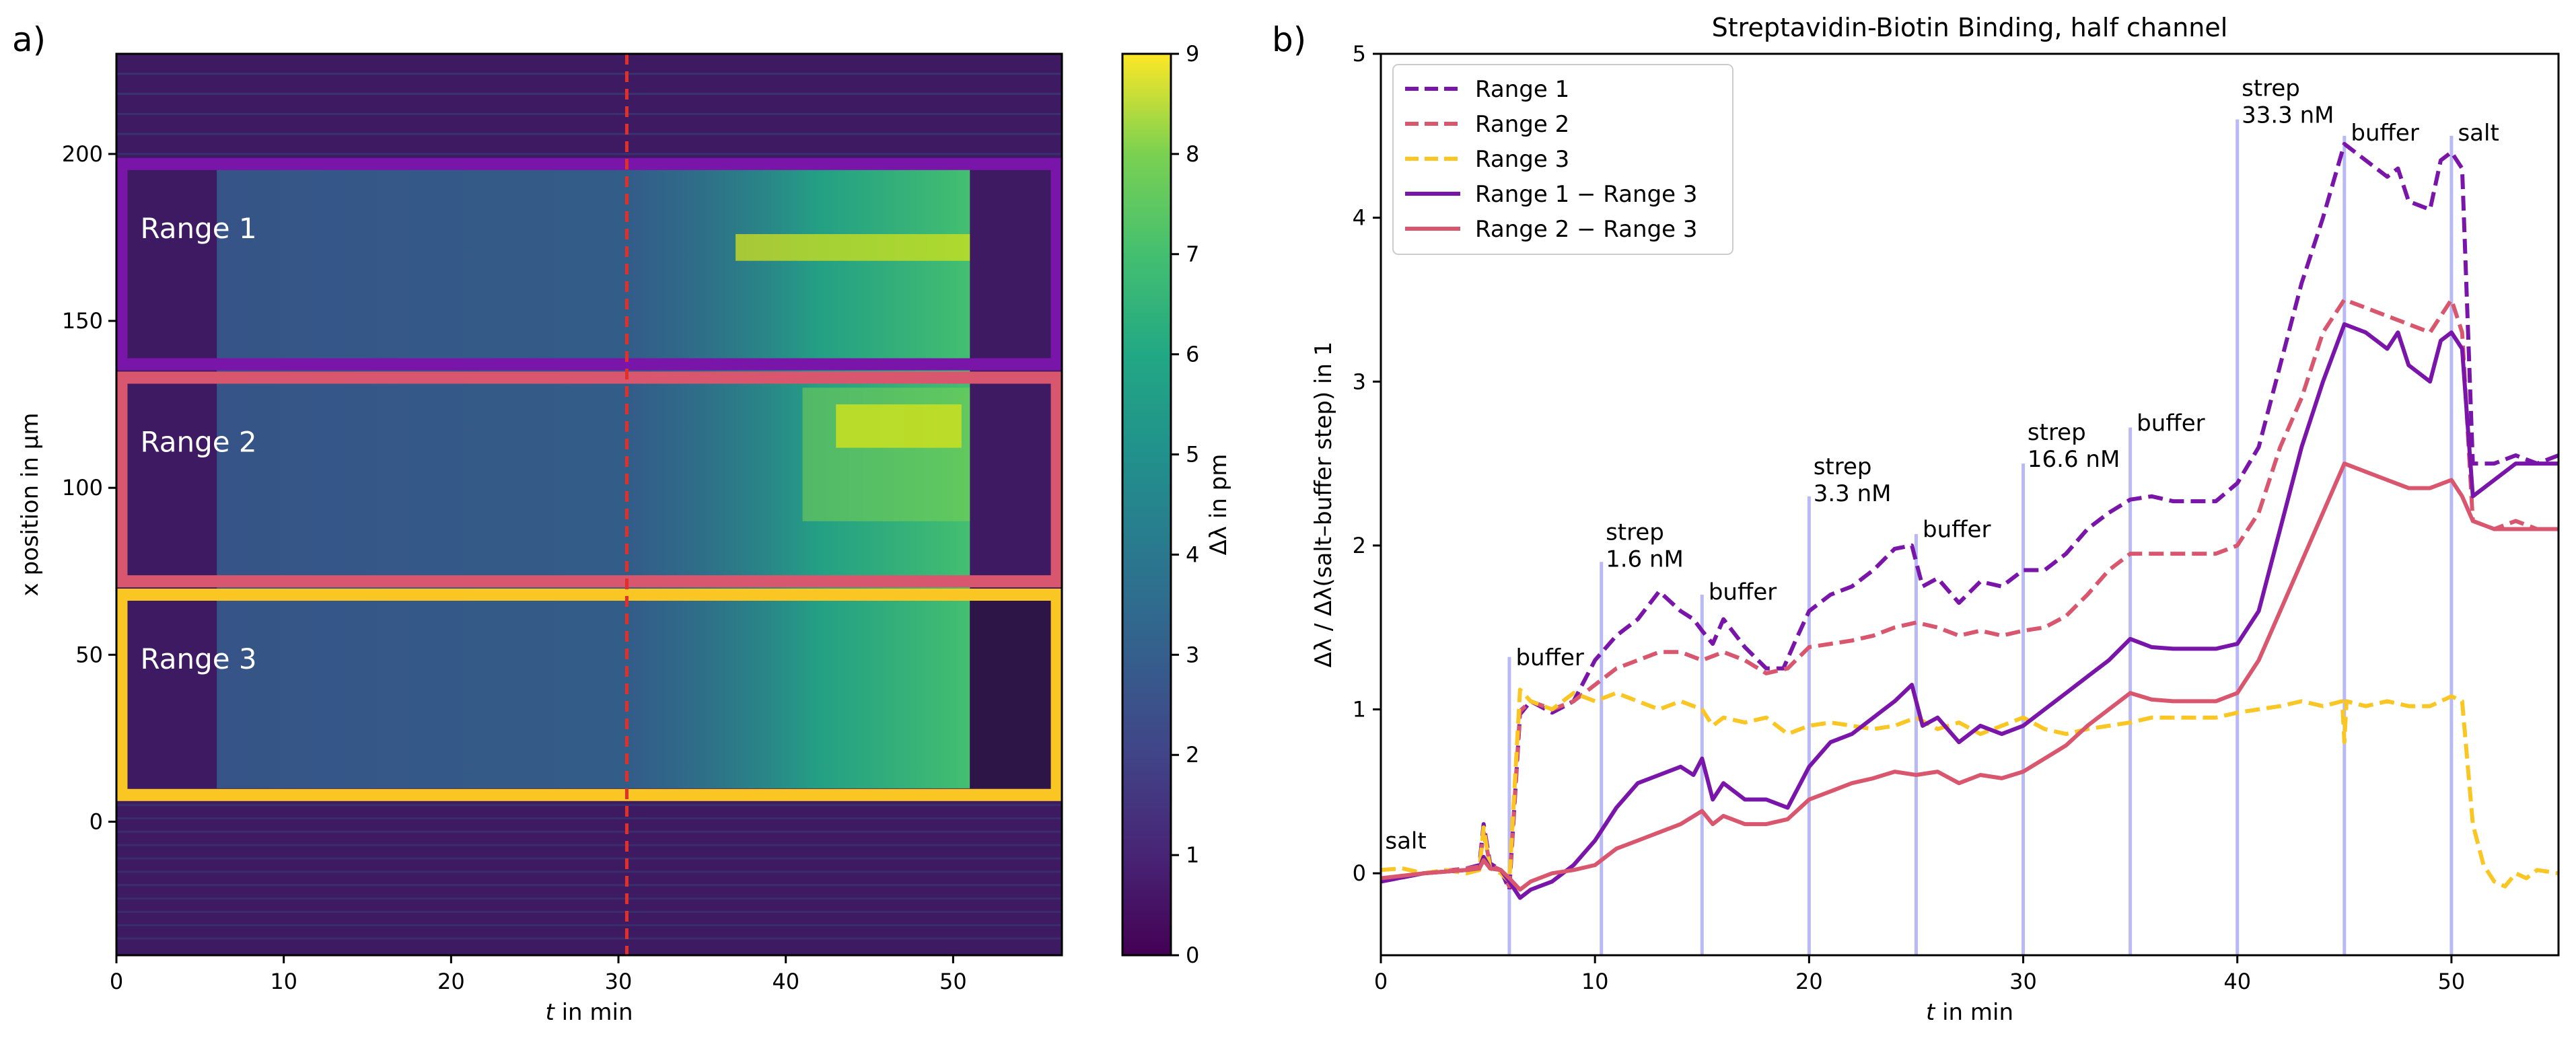 The image size is (2576, 1040). Describe the element at coordinates (1192, 554) in the screenshot. I see `colorbar-tick-label: 4` at that location.